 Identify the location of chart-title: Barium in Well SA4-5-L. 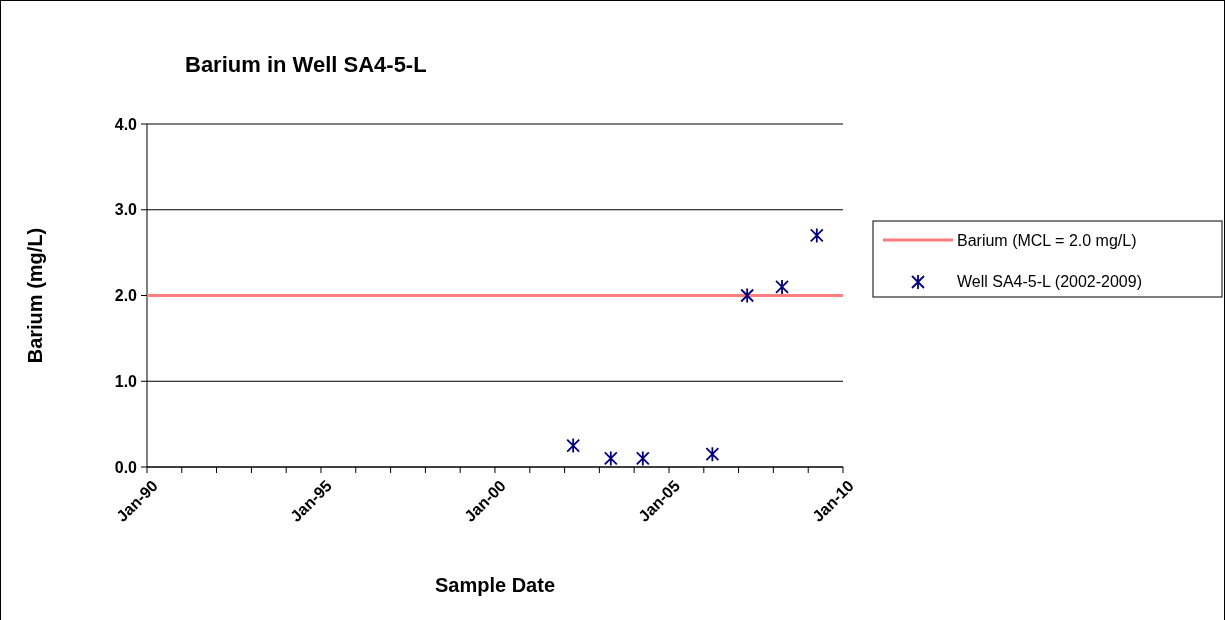
(306, 64).